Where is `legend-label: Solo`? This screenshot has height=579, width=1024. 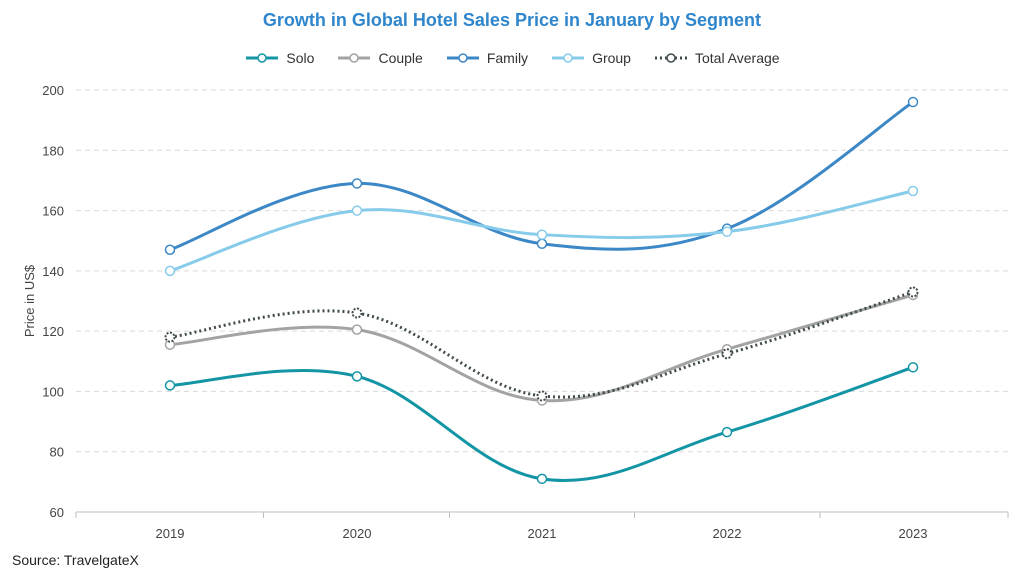 legend-label: Solo is located at coordinates (300, 58).